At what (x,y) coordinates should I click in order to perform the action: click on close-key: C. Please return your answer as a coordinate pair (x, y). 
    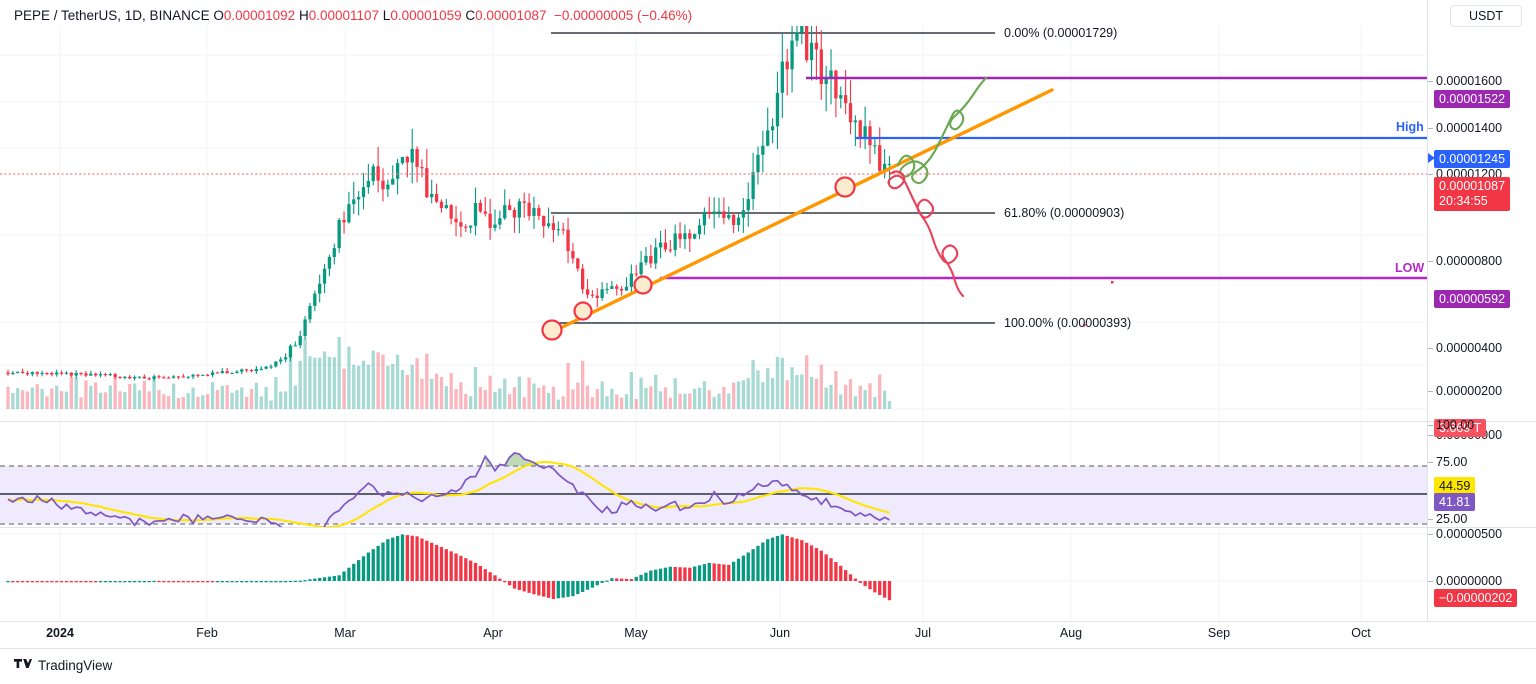
    Looking at the image, I should click on (470, 15).